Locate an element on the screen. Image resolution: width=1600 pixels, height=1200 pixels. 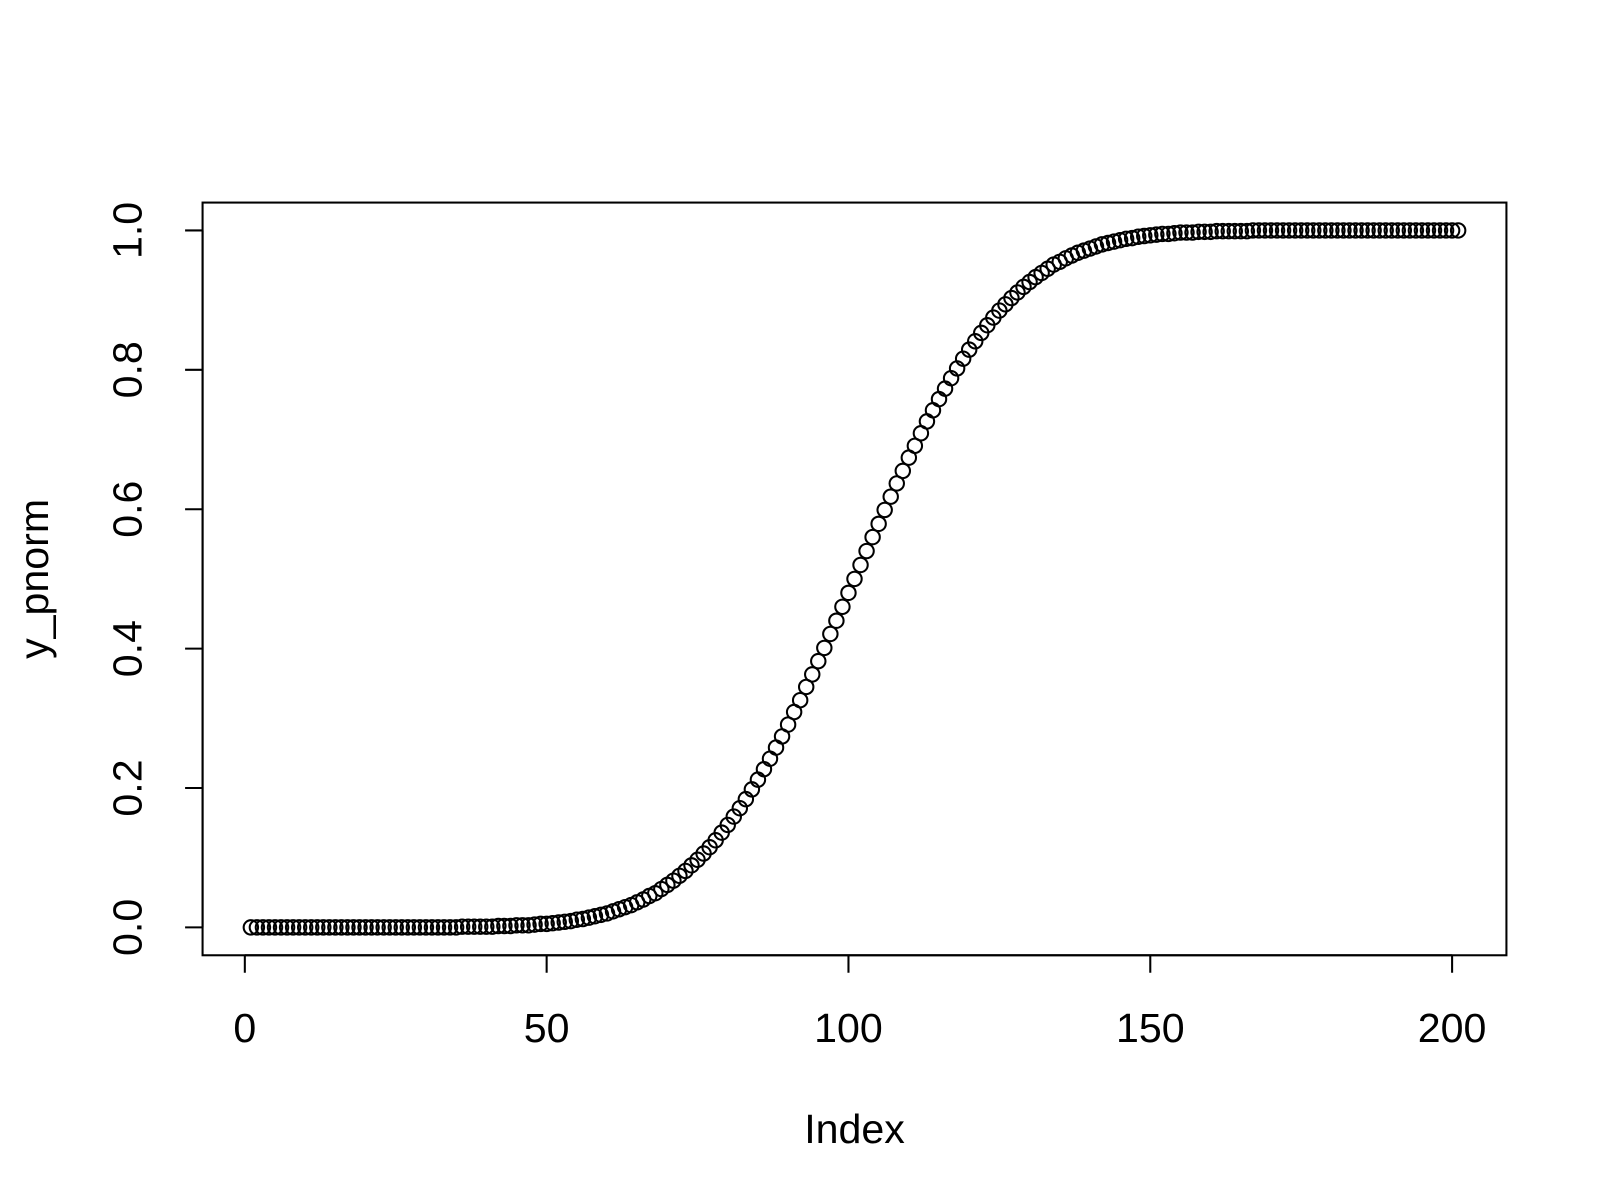
x-tick-label: 100 is located at coordinates (848, 1028).